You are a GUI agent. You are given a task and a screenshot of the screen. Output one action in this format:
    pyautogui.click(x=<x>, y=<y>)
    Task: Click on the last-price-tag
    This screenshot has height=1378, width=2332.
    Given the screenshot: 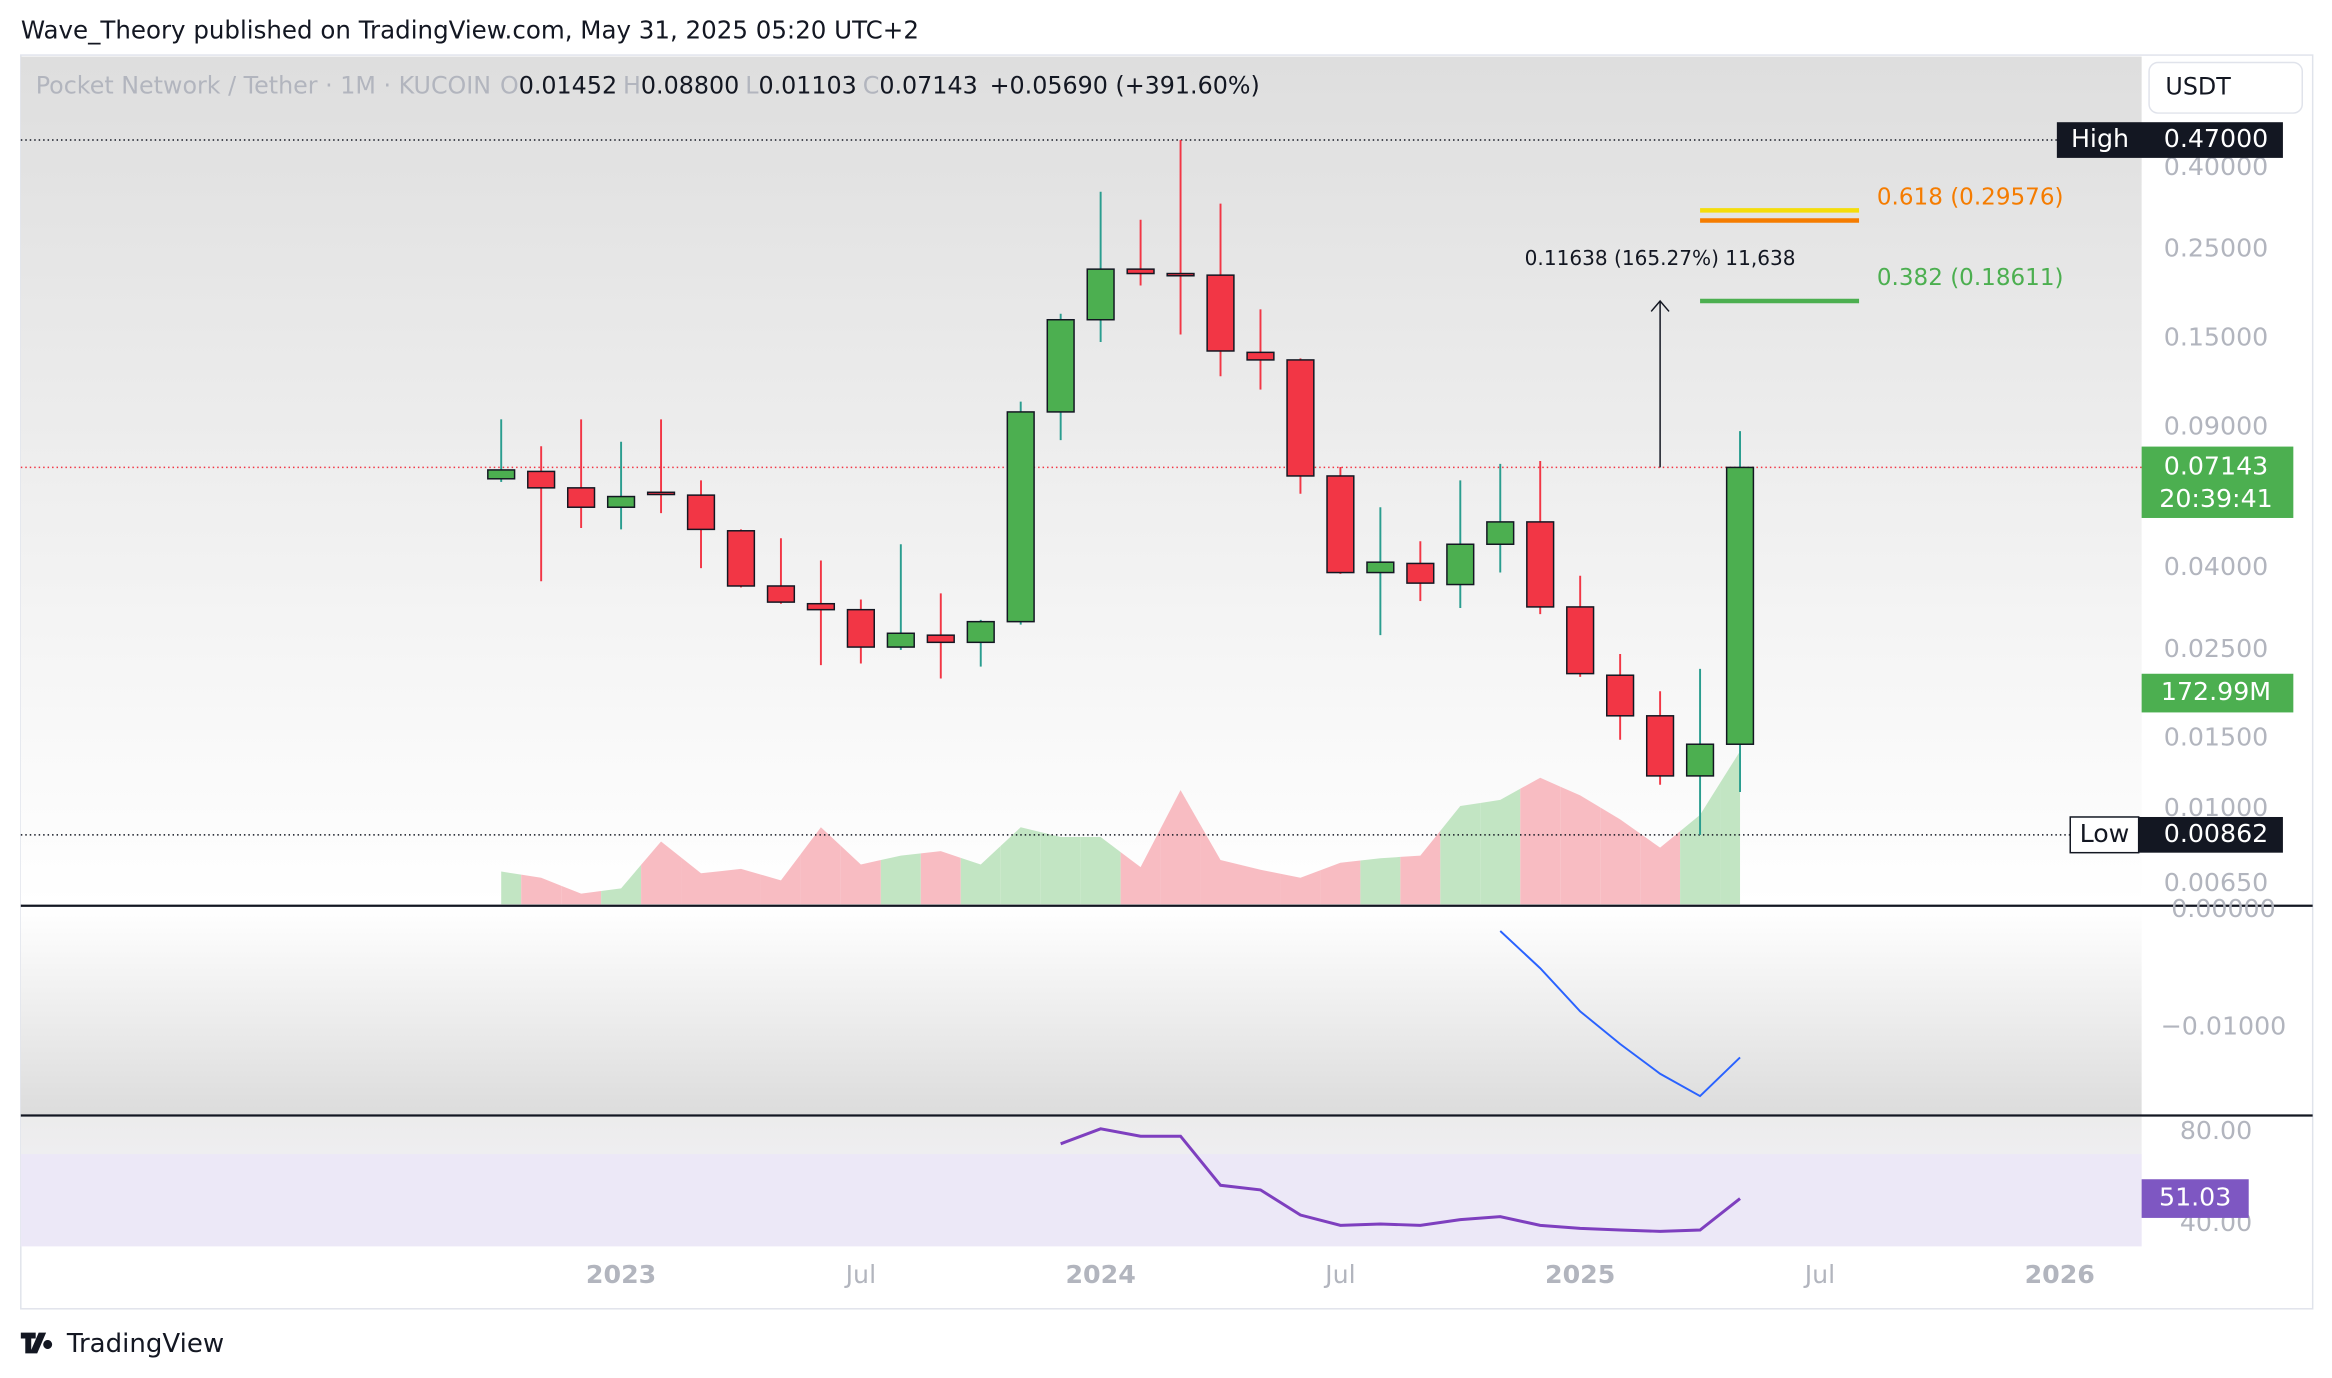 What is the action you would take?
    pyautogui.click(x=2217, y=482)
    